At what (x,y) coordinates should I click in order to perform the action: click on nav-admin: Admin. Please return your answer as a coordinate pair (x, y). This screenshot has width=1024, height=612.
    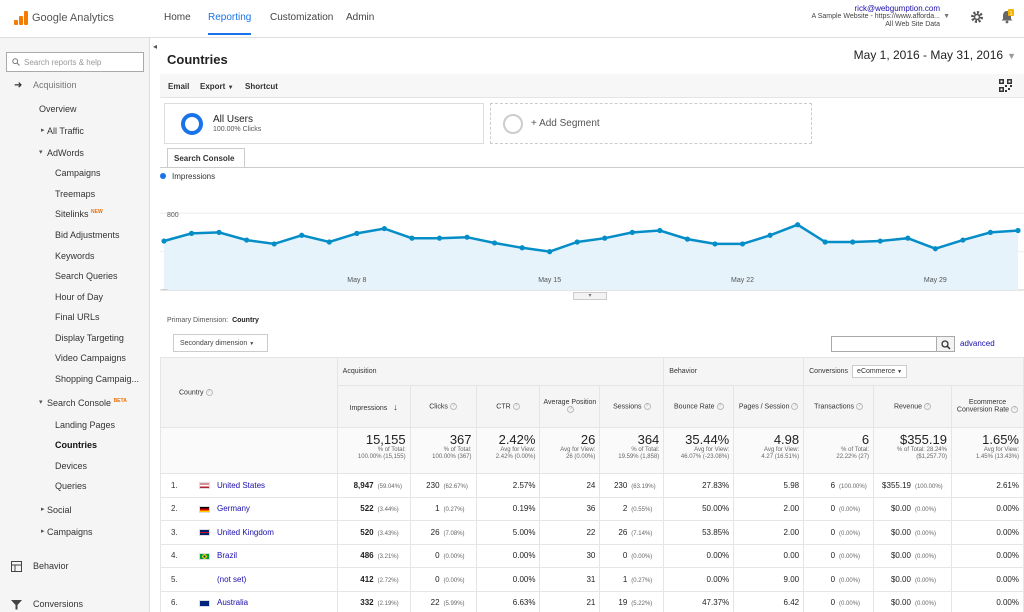
    Looking at the image, I should click on (360, 17).